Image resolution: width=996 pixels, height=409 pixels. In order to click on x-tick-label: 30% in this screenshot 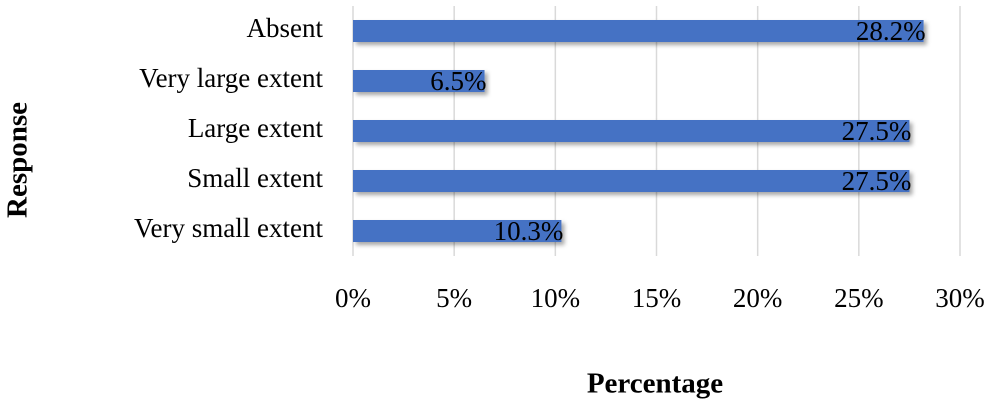, I will do `click(960, 298)`.